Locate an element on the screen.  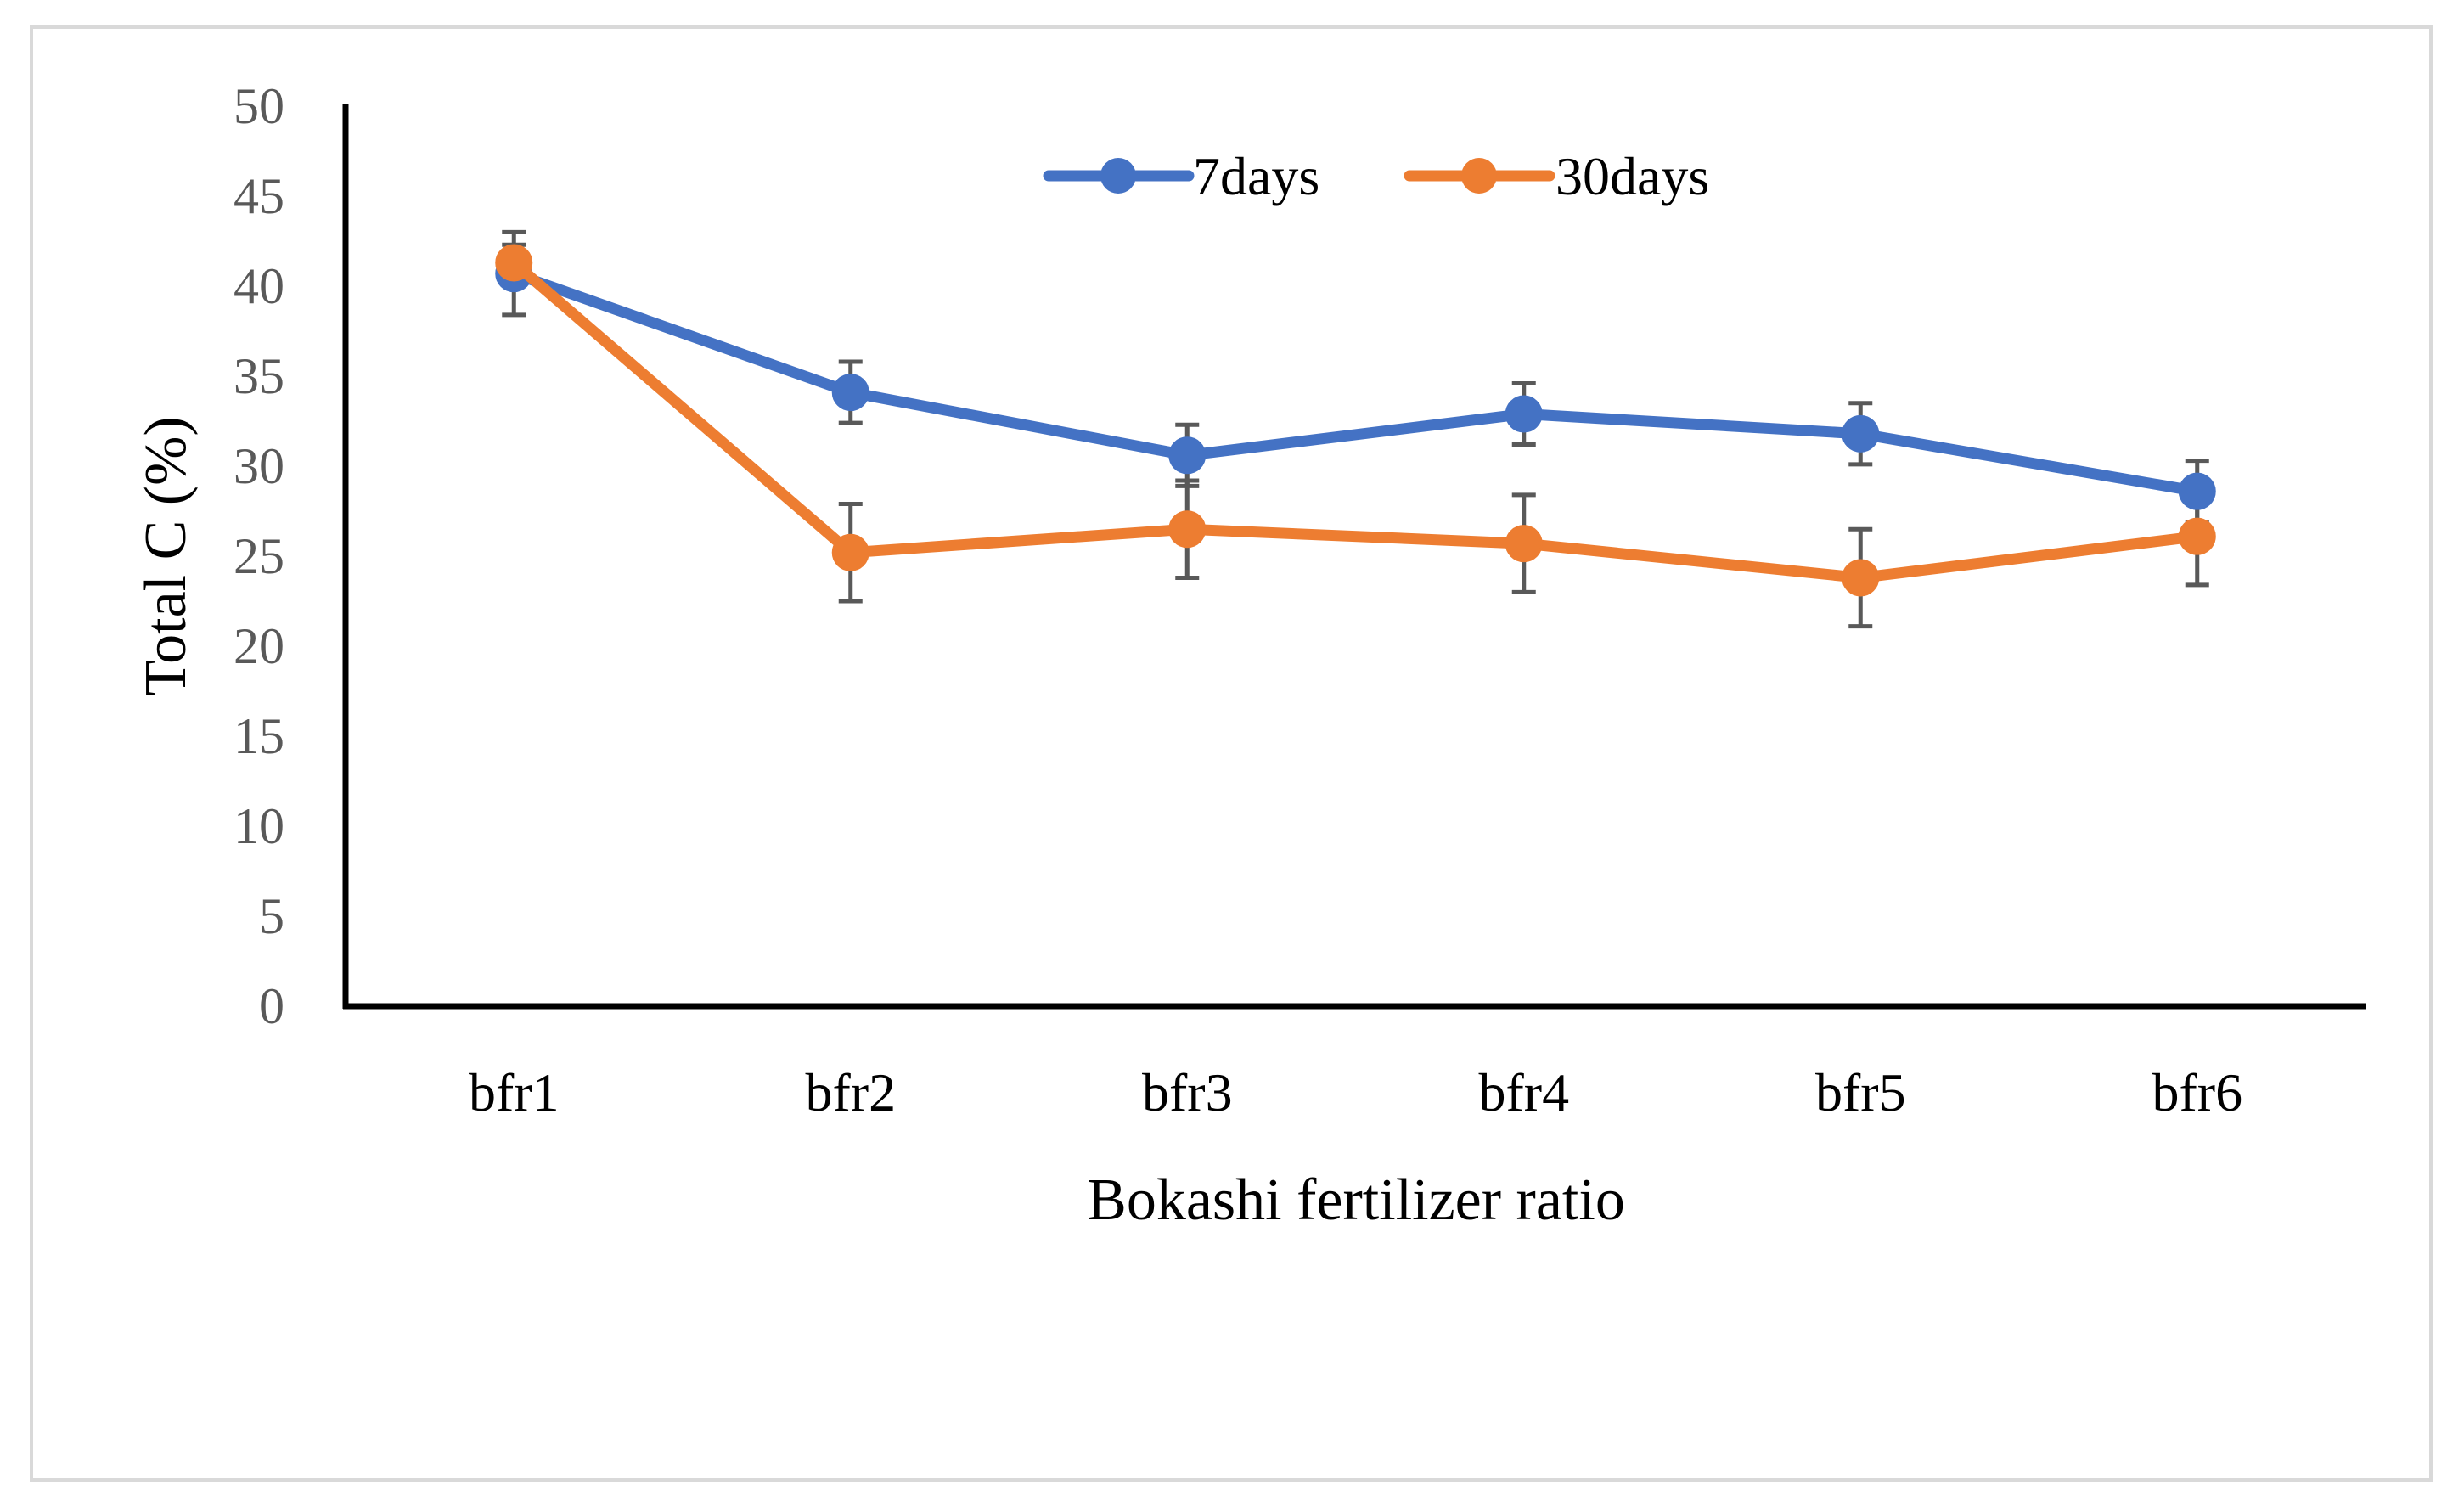
series-line-7days is located at coordinates (1355, 382).